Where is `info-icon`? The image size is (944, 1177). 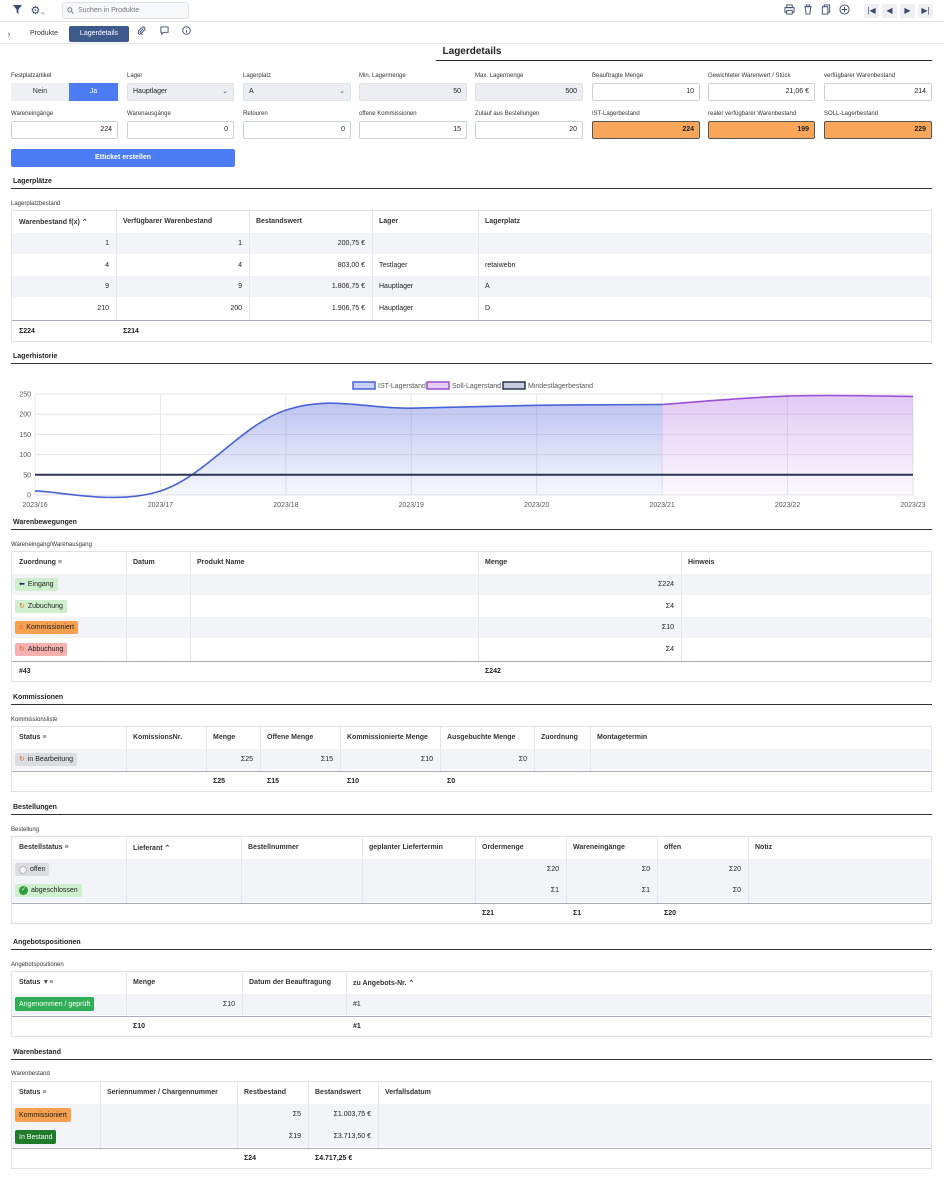 info-icon is located at coordinates (186, 34).